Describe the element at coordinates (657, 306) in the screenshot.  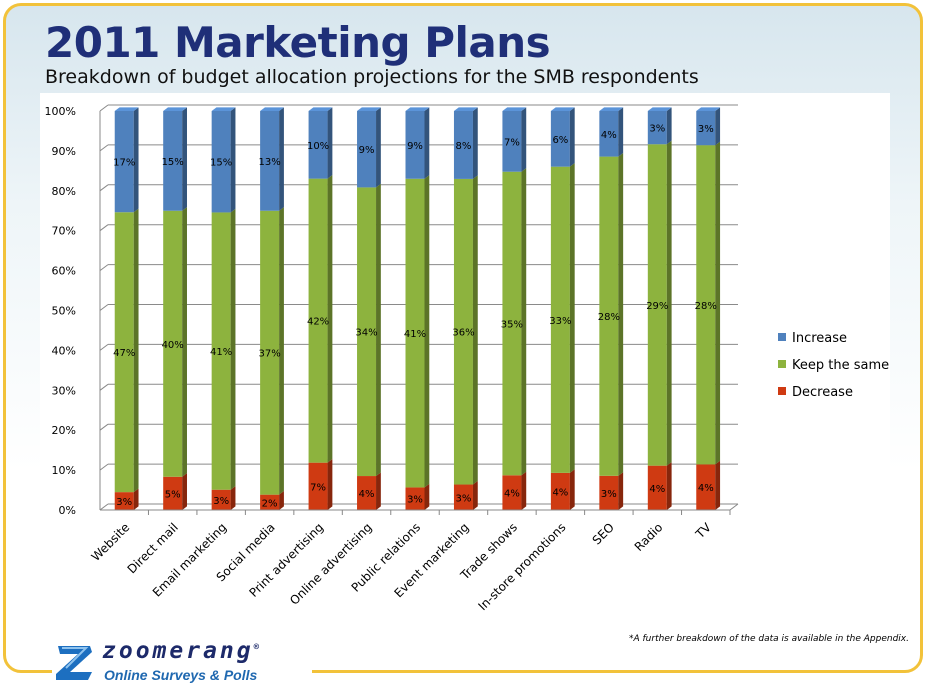
I see `data-label: 29%` at that location.